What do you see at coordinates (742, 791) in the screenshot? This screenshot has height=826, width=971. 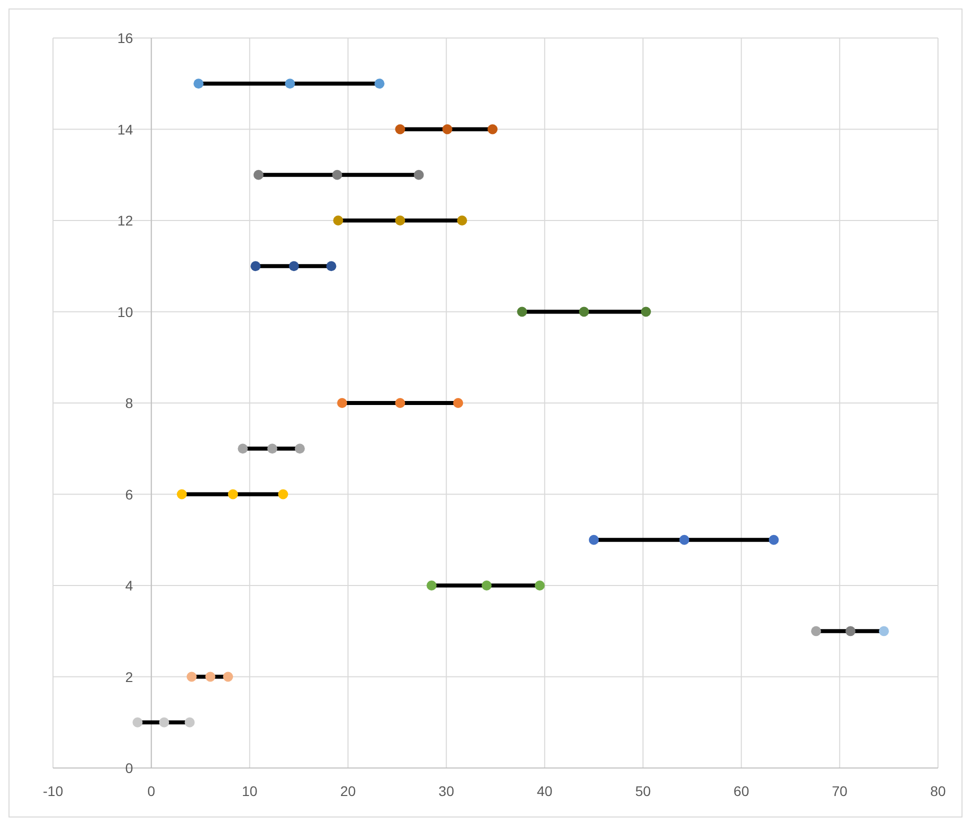 I see `x-tick-label: 60` at bounding box center [742, 791].